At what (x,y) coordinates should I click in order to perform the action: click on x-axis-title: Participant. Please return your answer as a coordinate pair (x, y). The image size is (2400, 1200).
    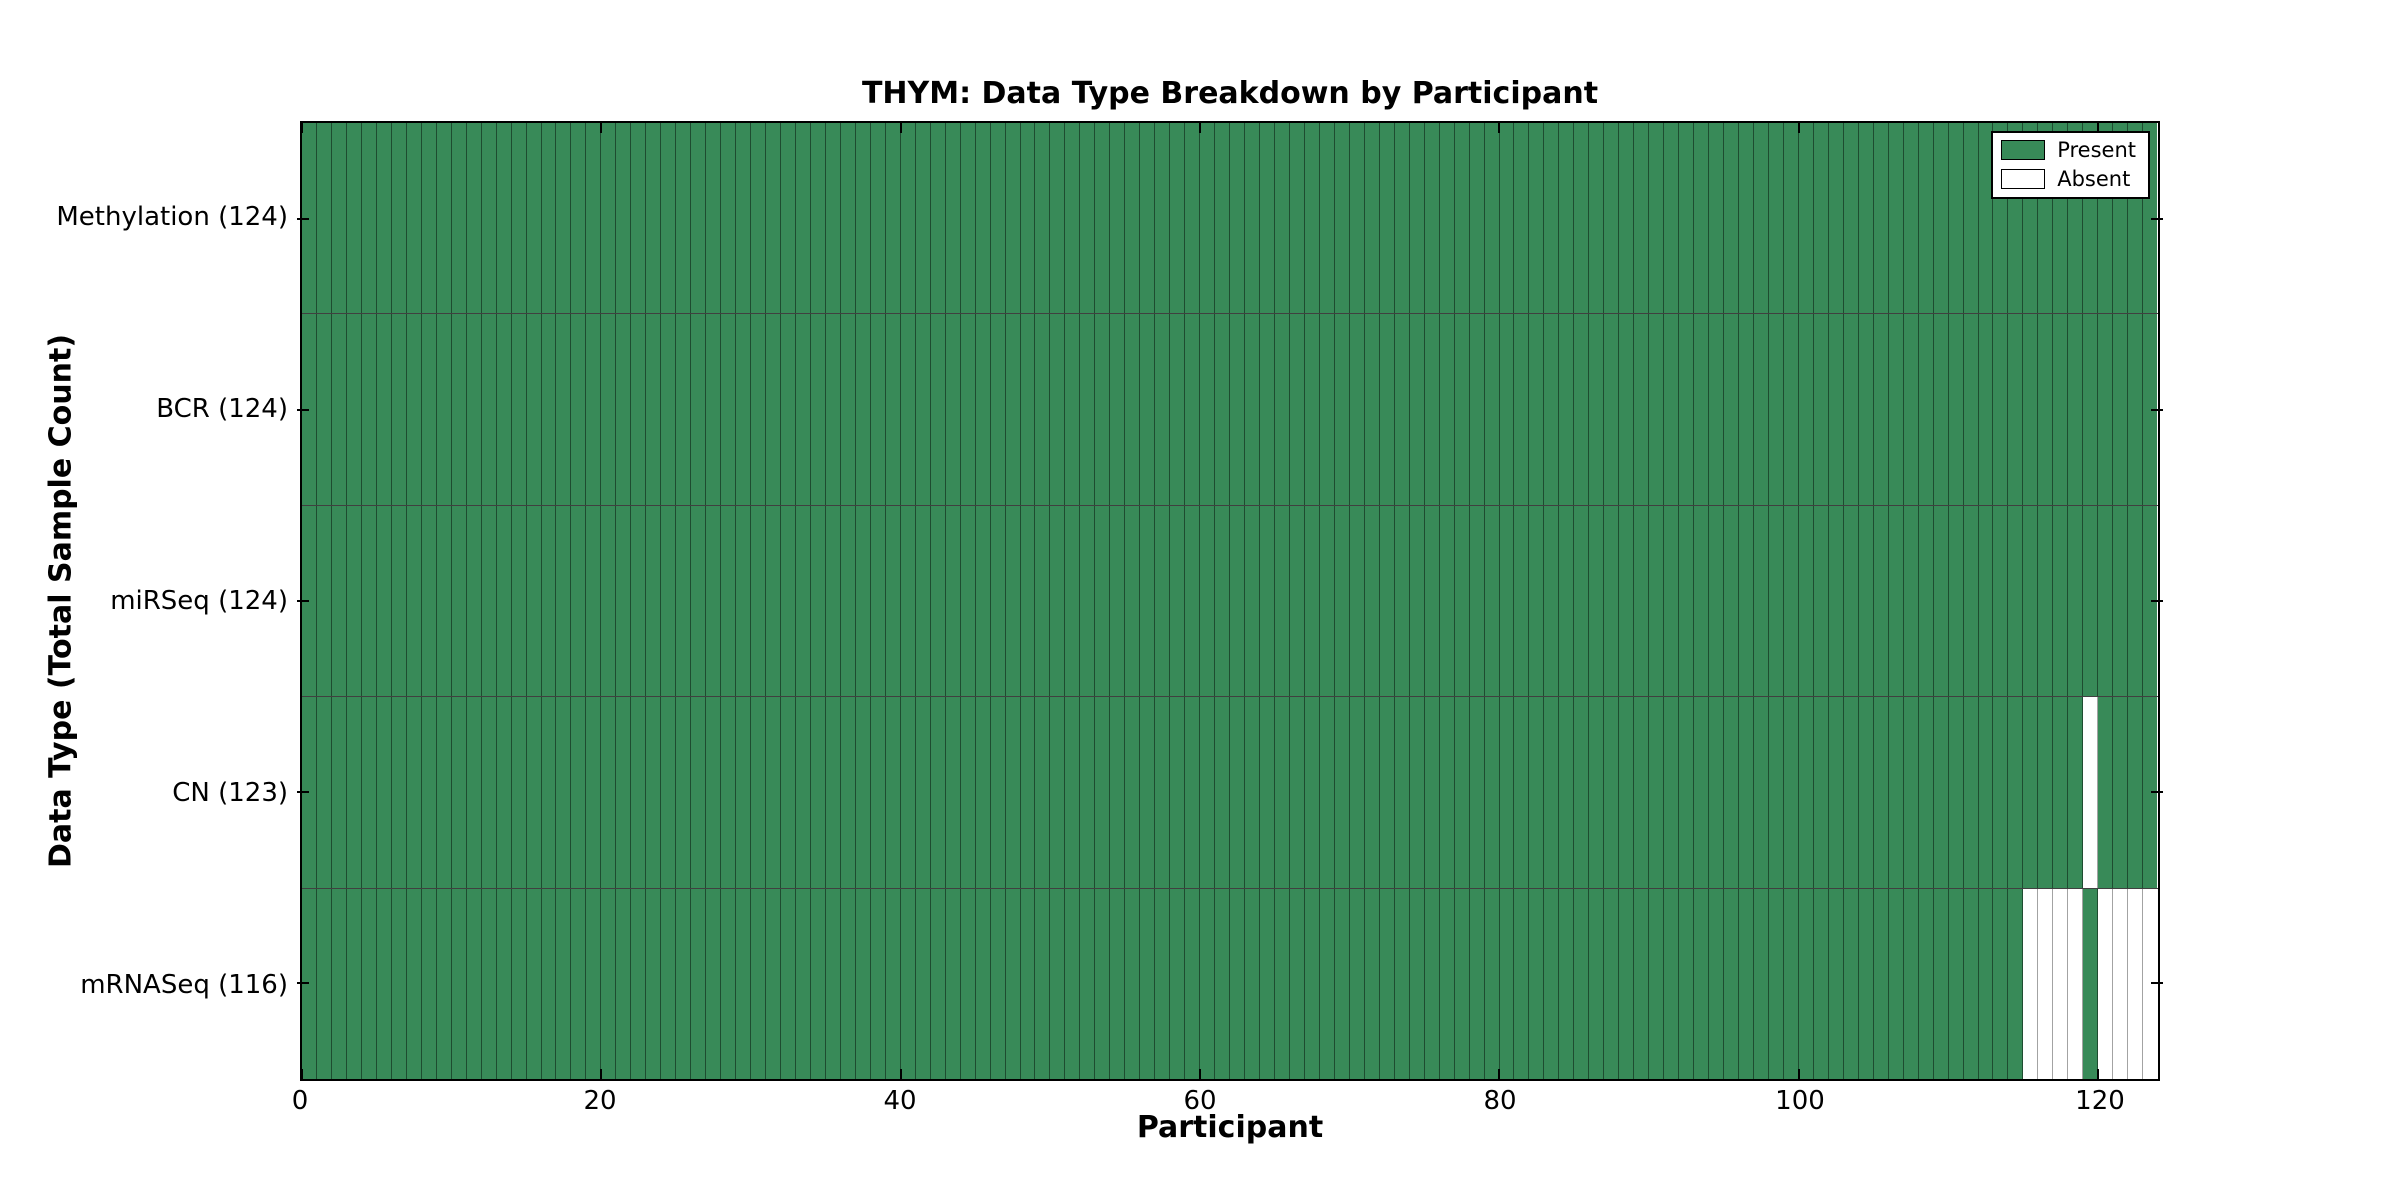
    Looking at the image, I should click on (1230, 1127).